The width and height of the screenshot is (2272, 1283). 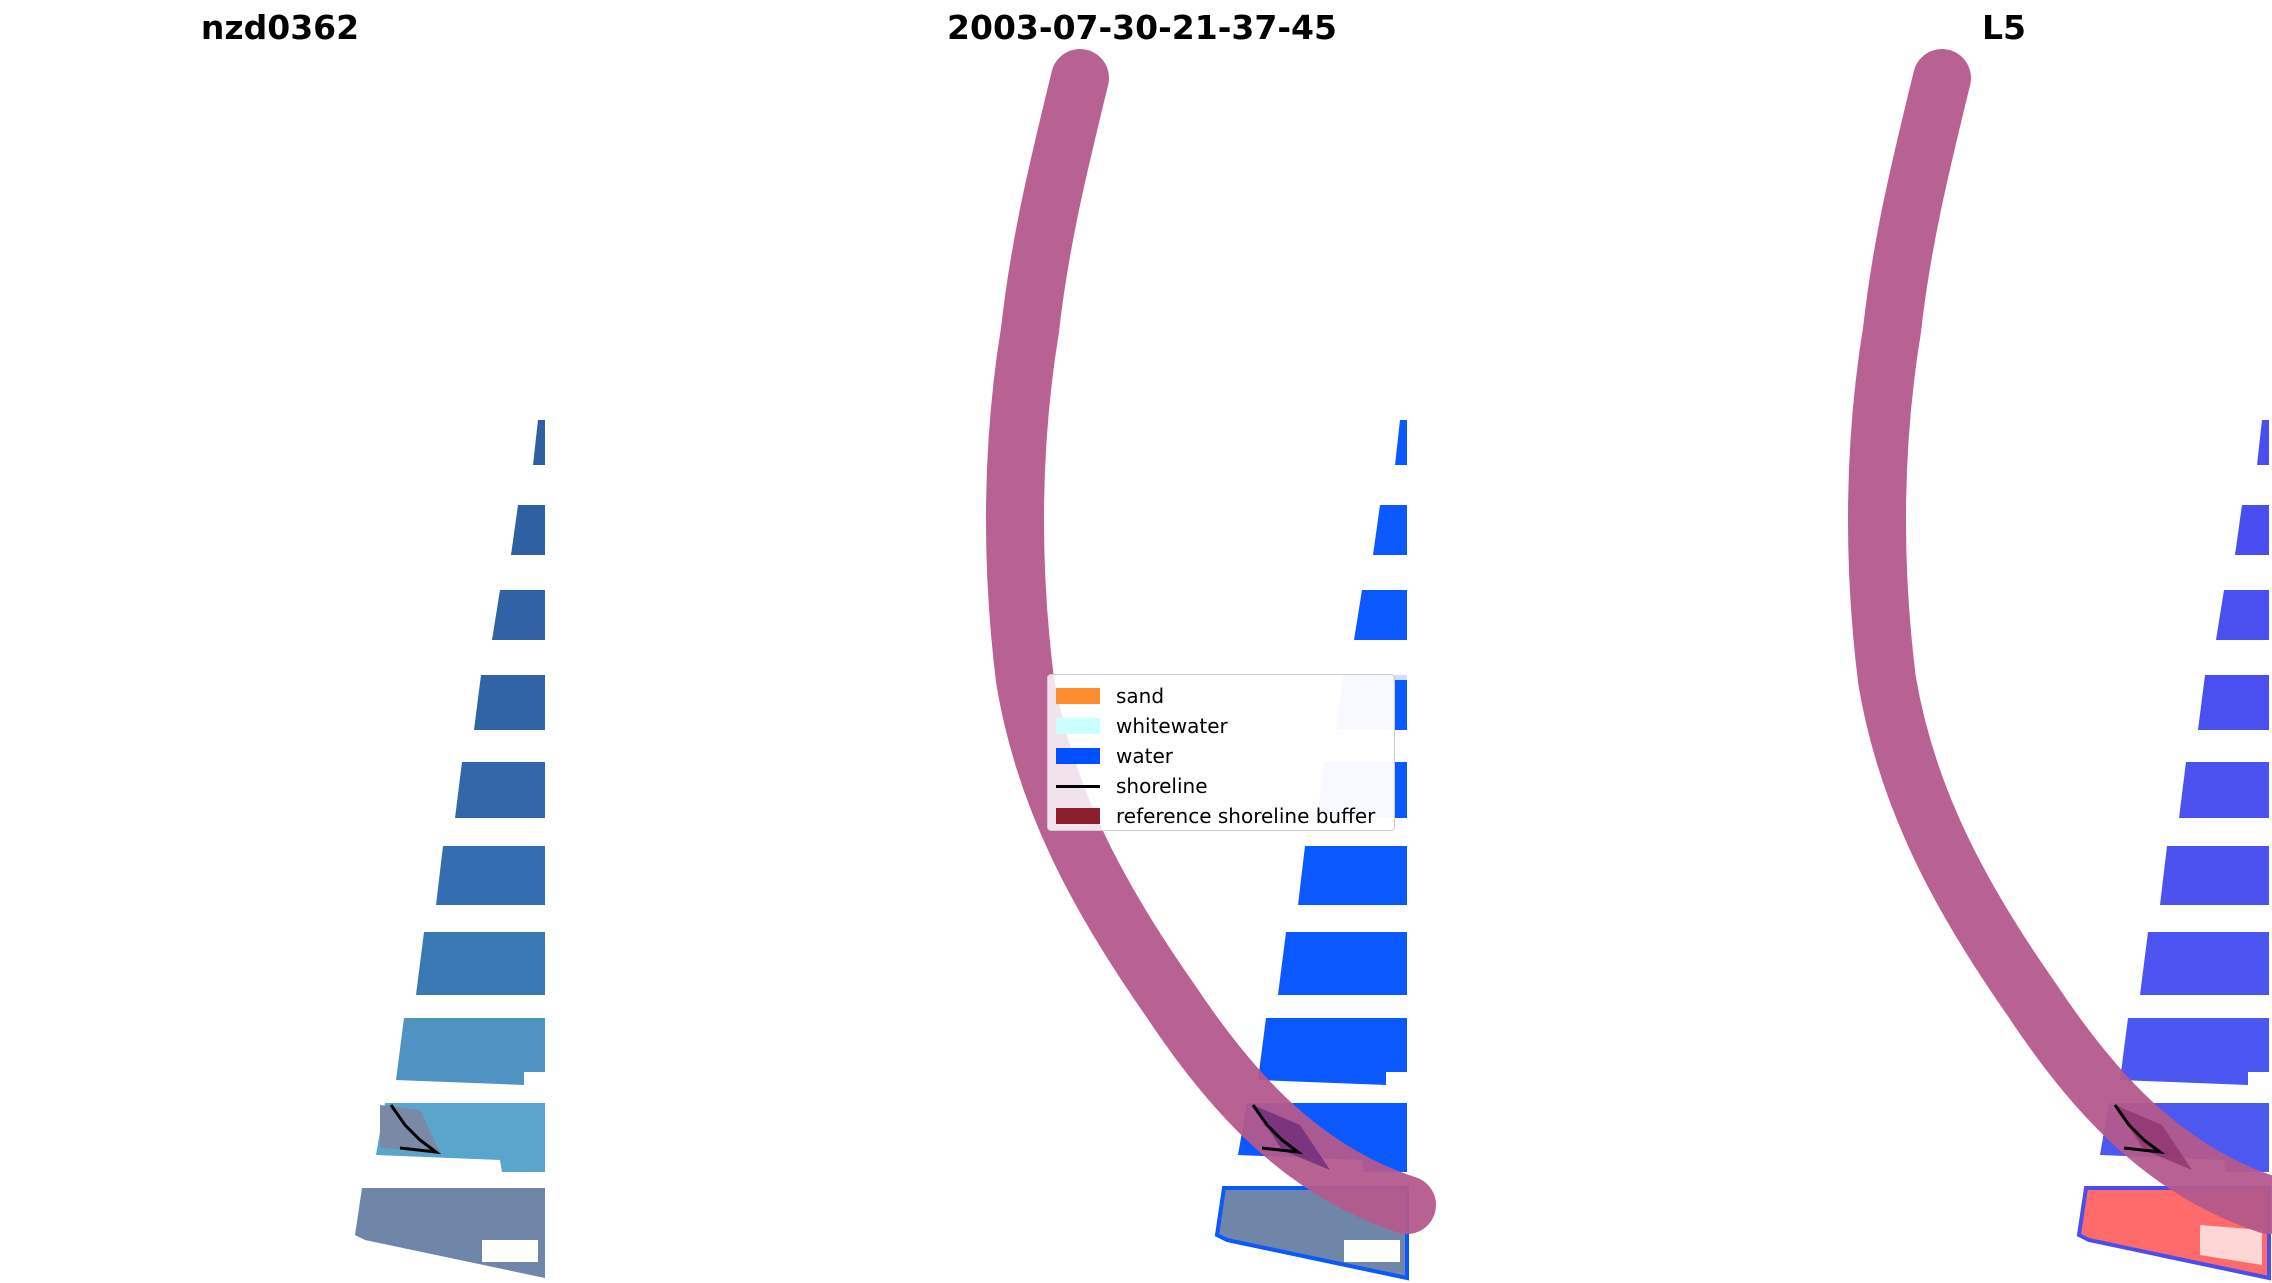 I want to click on legend-swatch-whitewater, so click(x=1078, y=726).